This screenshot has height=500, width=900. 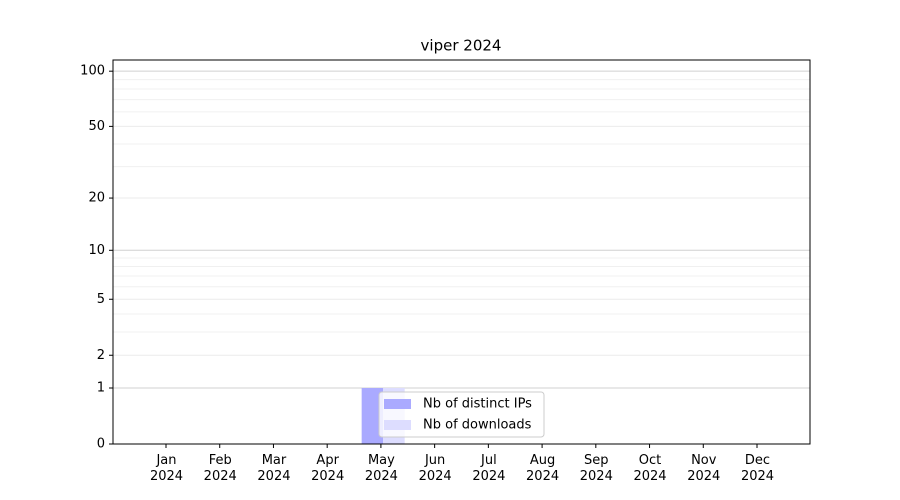 What do you see at coordinates (757, 468) in the screenshot?
I see `x-tick-label: Dec 2024` at bounding box center [757, 468].